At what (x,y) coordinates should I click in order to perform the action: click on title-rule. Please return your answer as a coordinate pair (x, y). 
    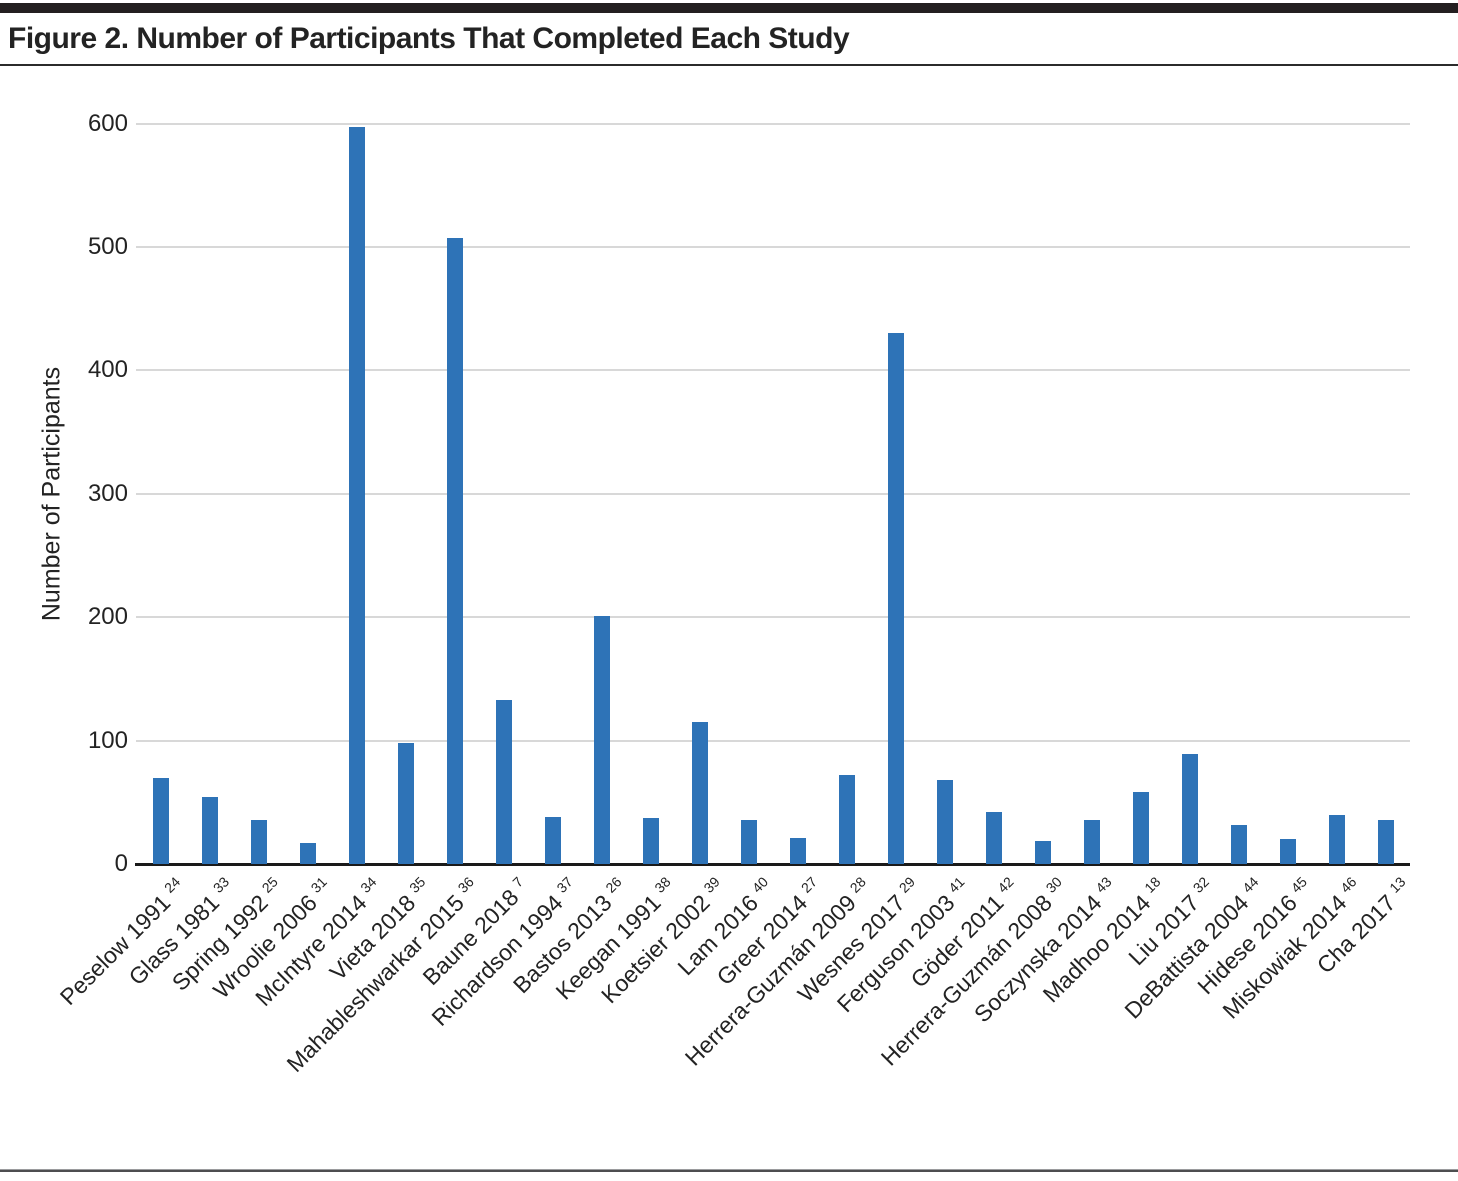
    Looking at the image, I should click on (729, 65).